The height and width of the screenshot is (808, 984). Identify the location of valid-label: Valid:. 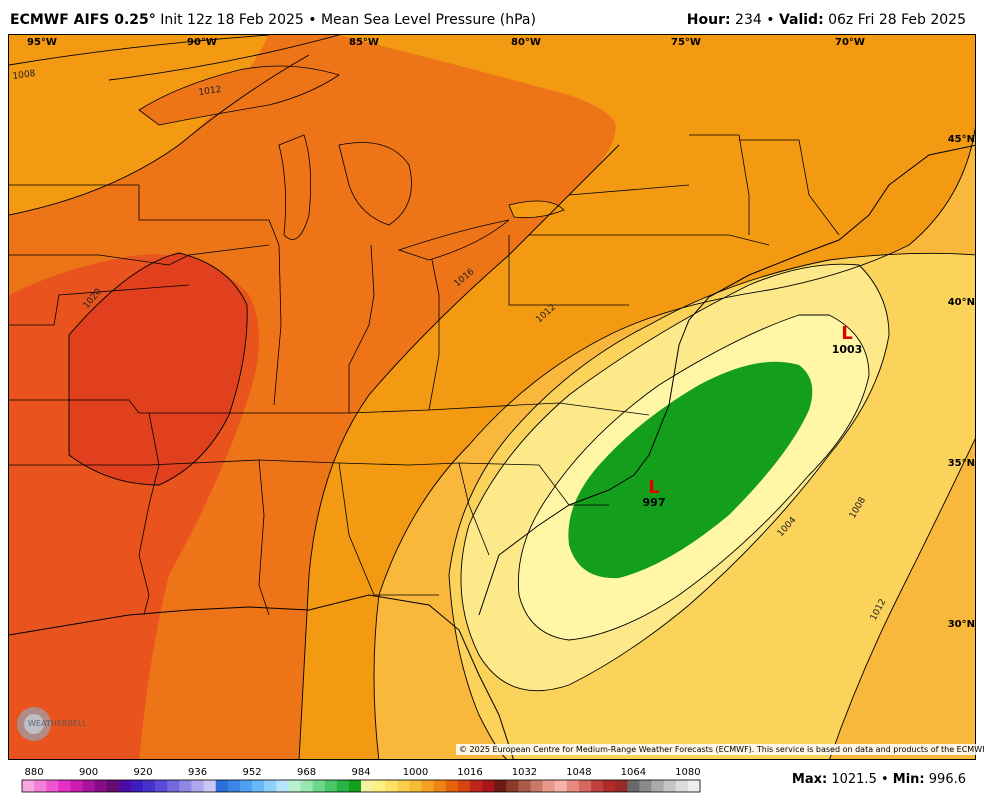
(801, 20).